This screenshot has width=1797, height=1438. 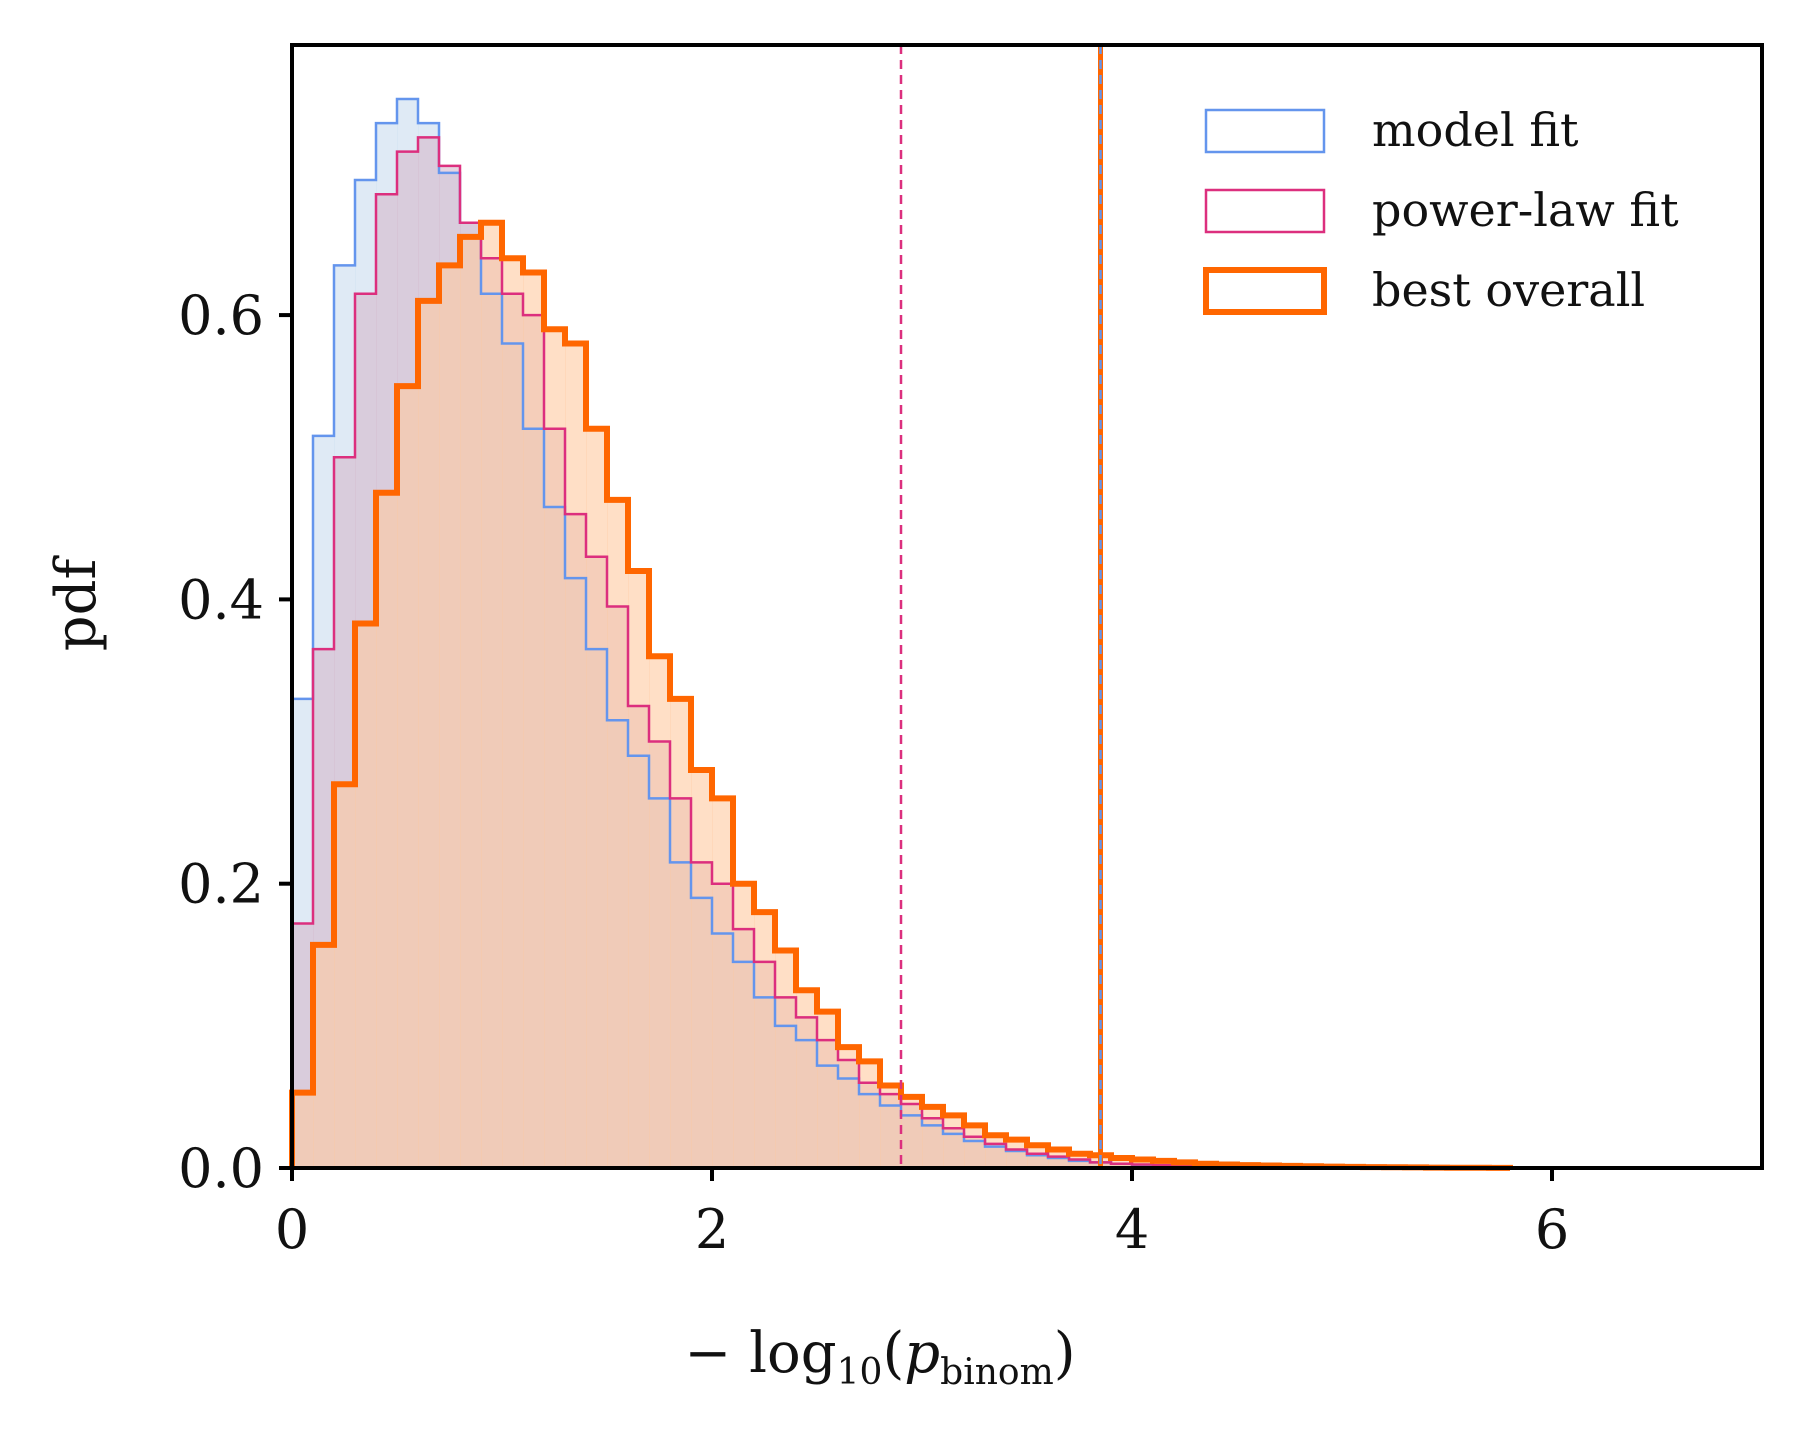 I want to click on legend: model fit power-law fit best overall, so click(x=1441, y=210).